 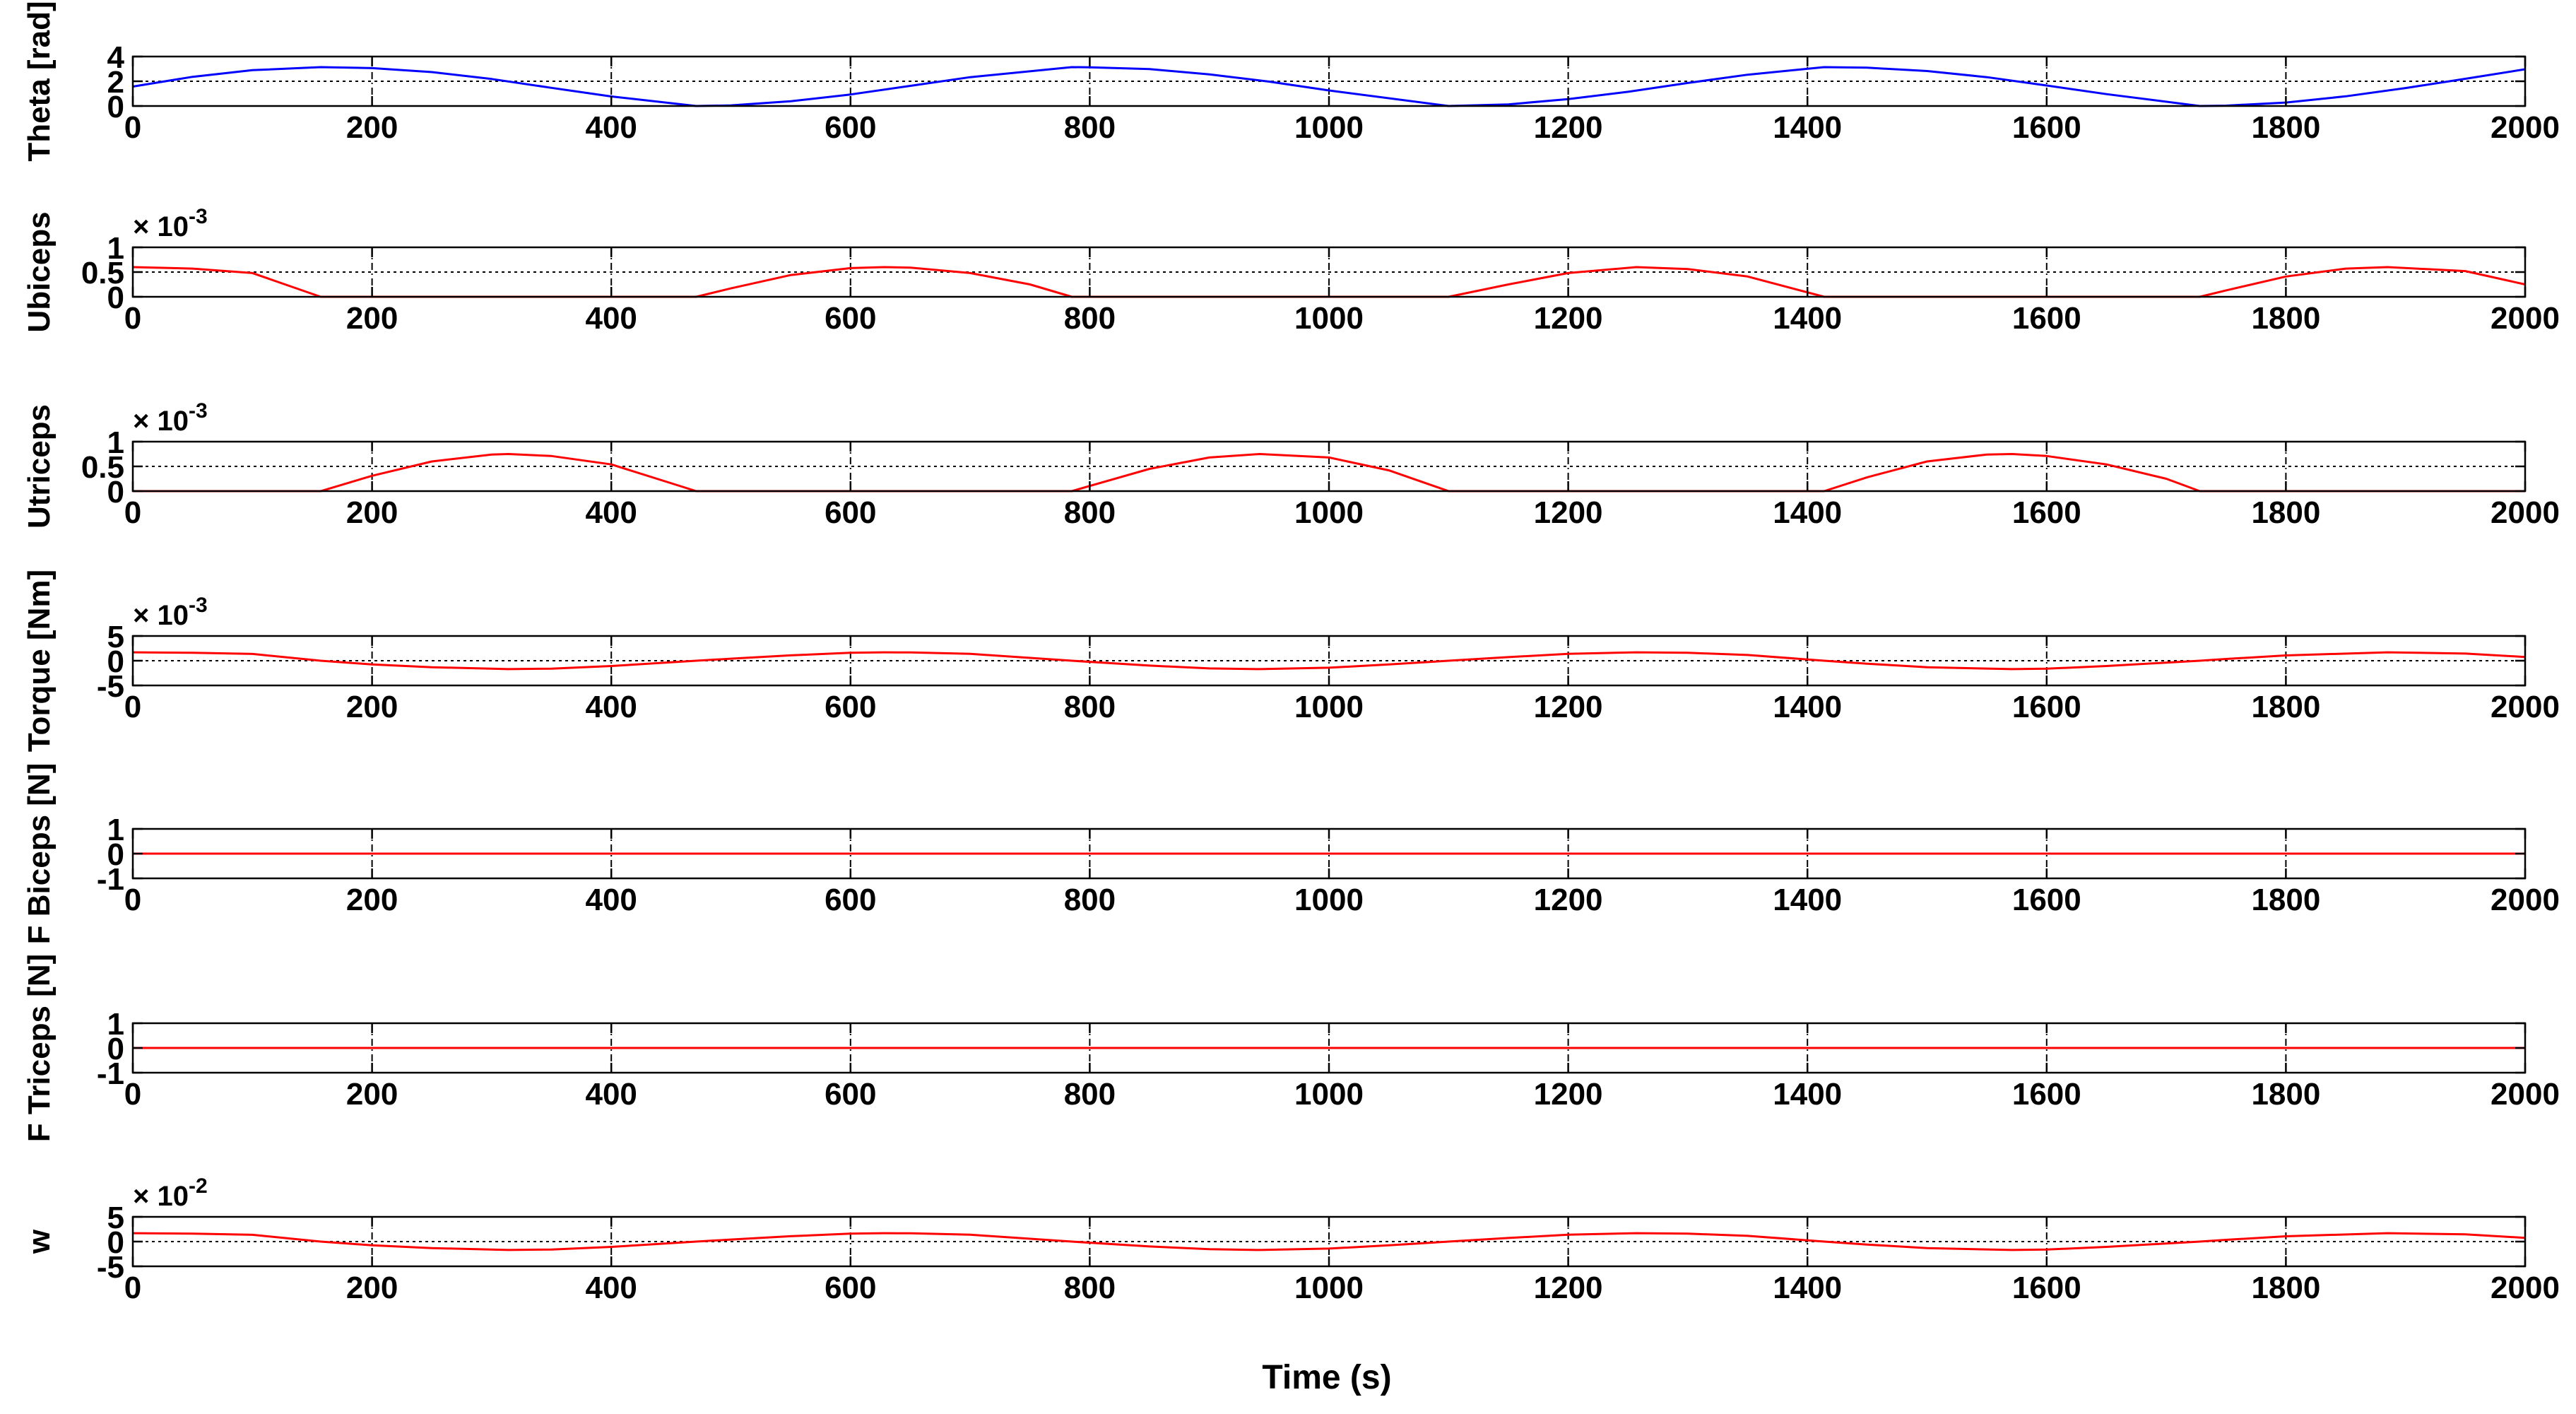 I want to click on axis-exponent-label: × 10⁻², so click(x=170, y=1193).